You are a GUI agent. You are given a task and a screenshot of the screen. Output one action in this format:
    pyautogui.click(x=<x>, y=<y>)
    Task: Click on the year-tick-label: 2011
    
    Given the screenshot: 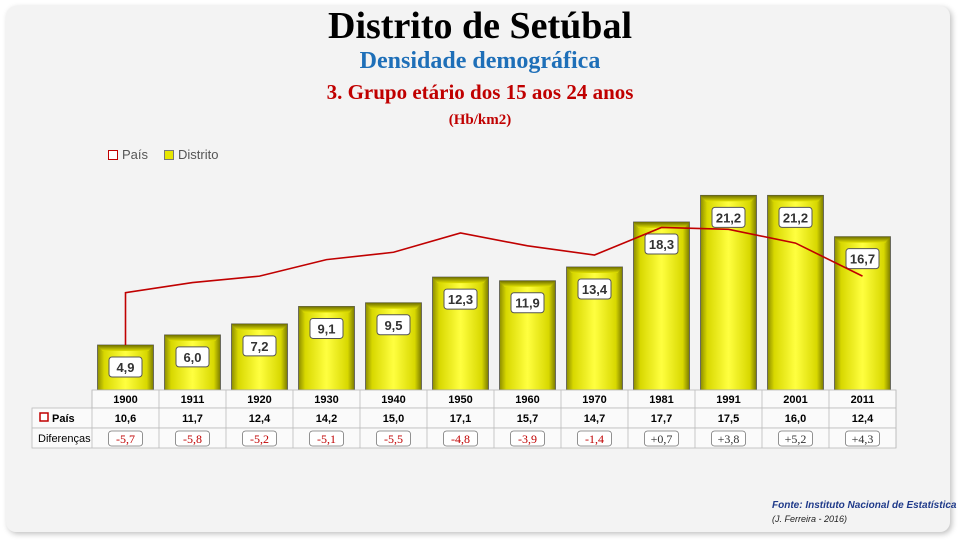 What is the action you would take?
    pyautogui.click(x=863, y=400)
    